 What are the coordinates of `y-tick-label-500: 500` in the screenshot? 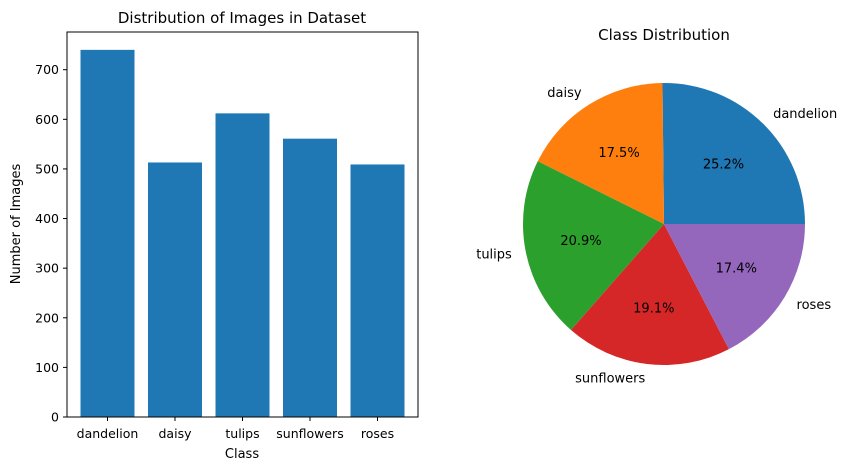 It's located at (47, 168).